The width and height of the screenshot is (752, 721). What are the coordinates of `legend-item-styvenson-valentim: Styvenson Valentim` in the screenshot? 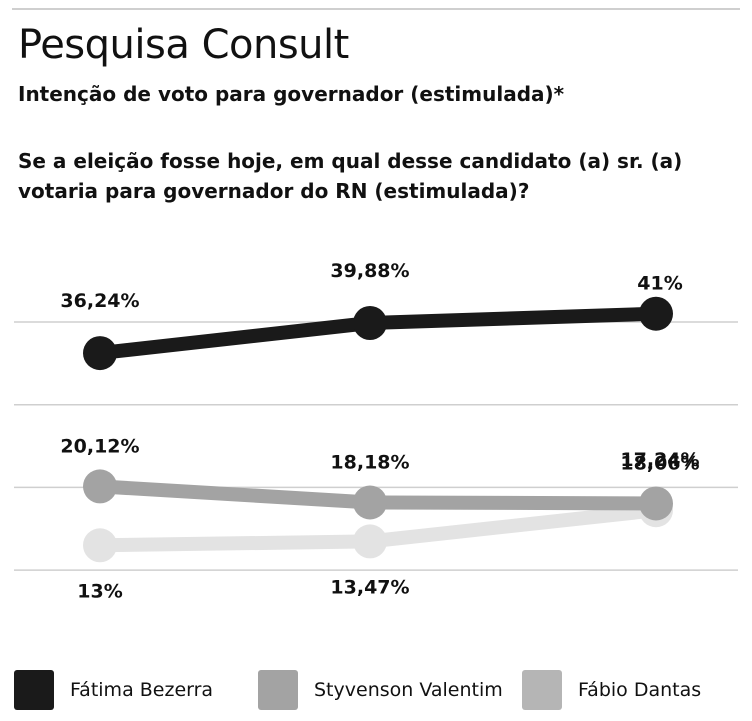 It's located at (380, 690).